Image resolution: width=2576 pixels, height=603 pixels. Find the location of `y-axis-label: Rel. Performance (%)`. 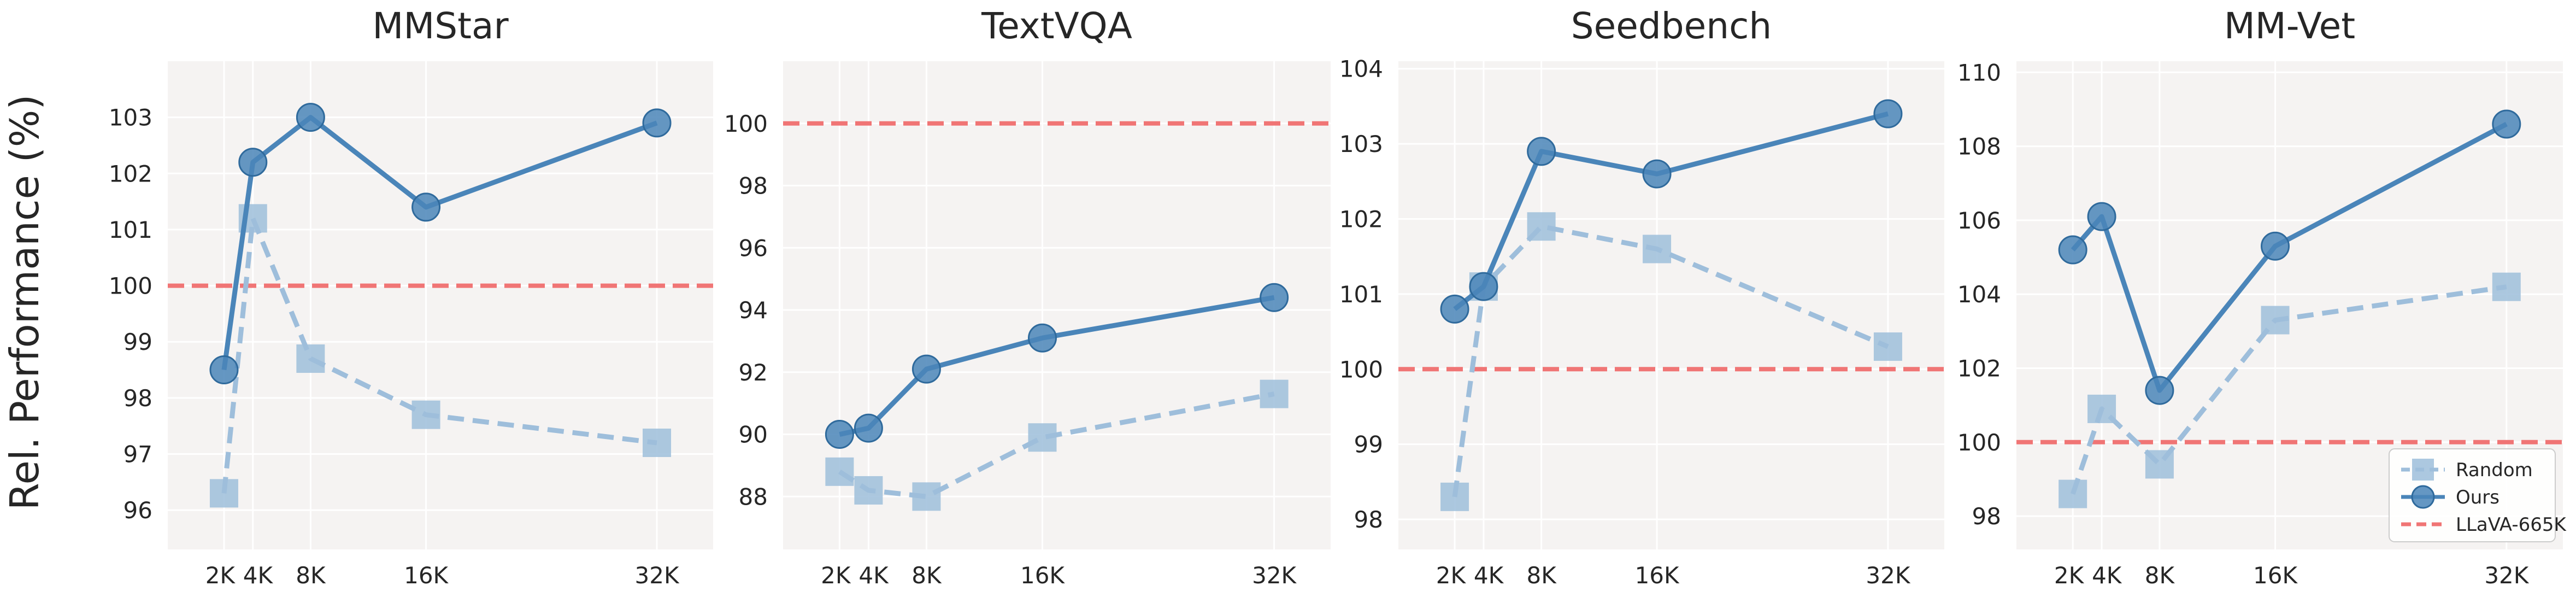

y-axis-label: Rel. Performance (%) is located at coordinates (25, 303).